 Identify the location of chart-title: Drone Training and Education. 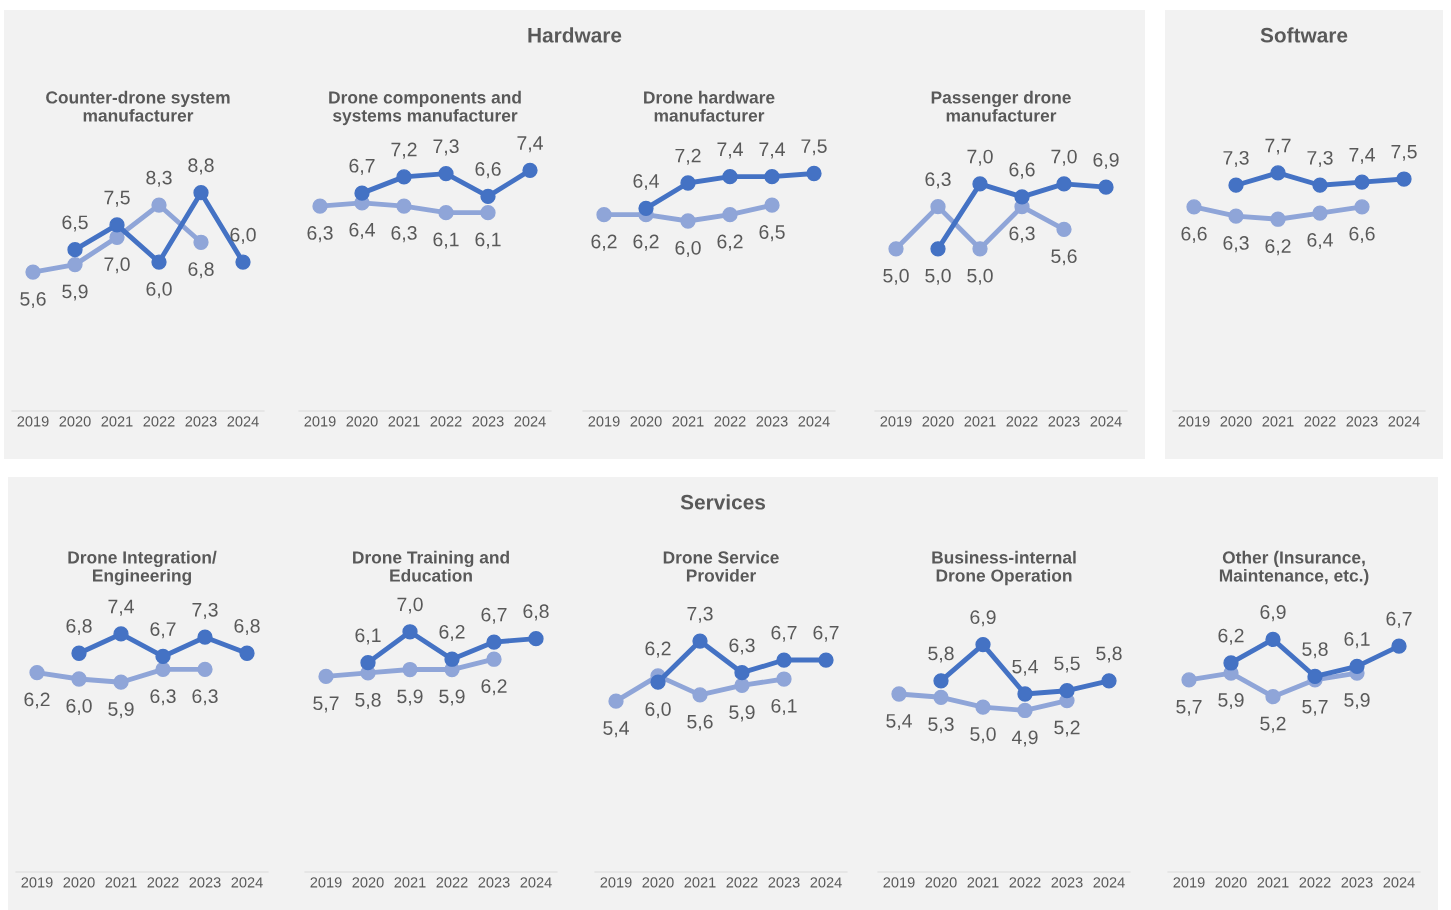
(431, 566).